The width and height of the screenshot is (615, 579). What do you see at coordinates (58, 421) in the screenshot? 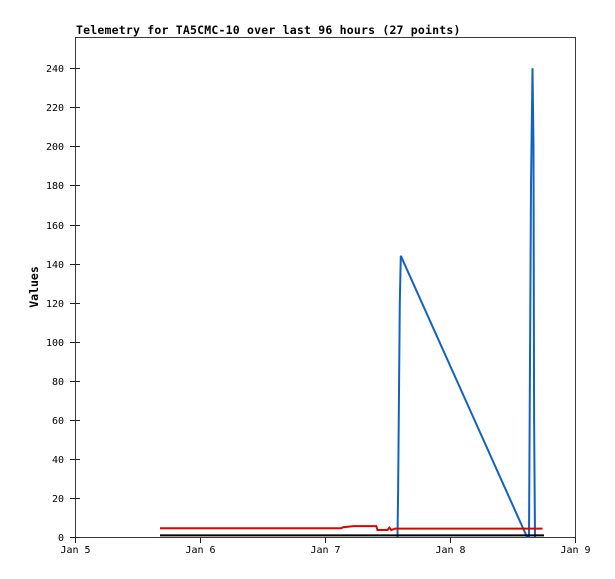
I see `y-tick-label: 60` at bounding box center [58, 421].